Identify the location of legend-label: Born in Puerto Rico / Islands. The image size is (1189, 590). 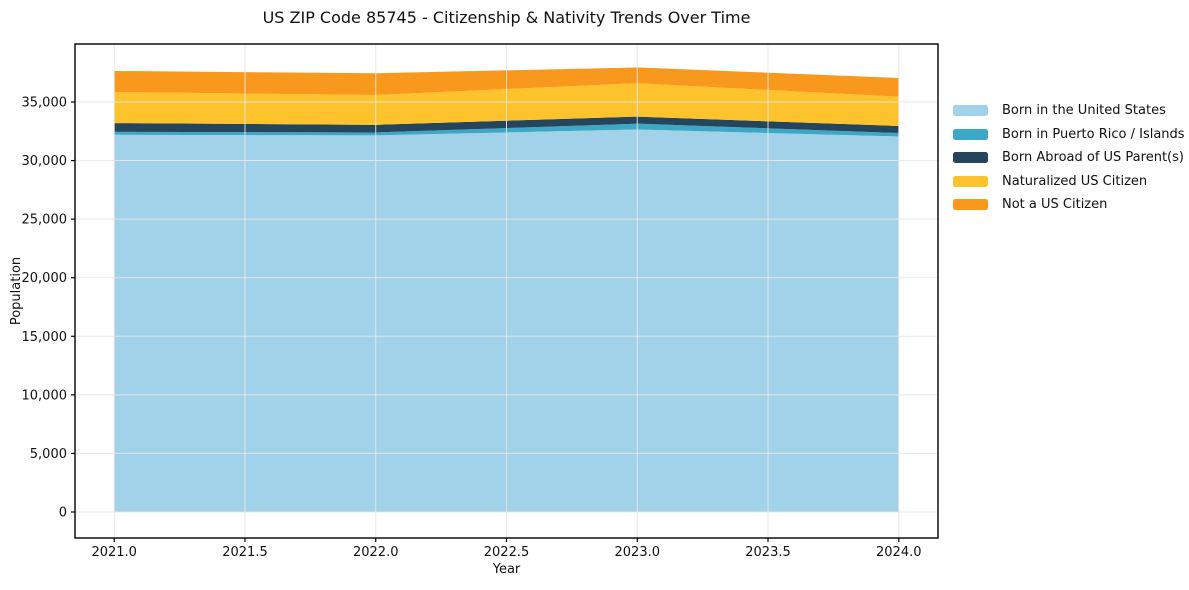
(1093, 134).